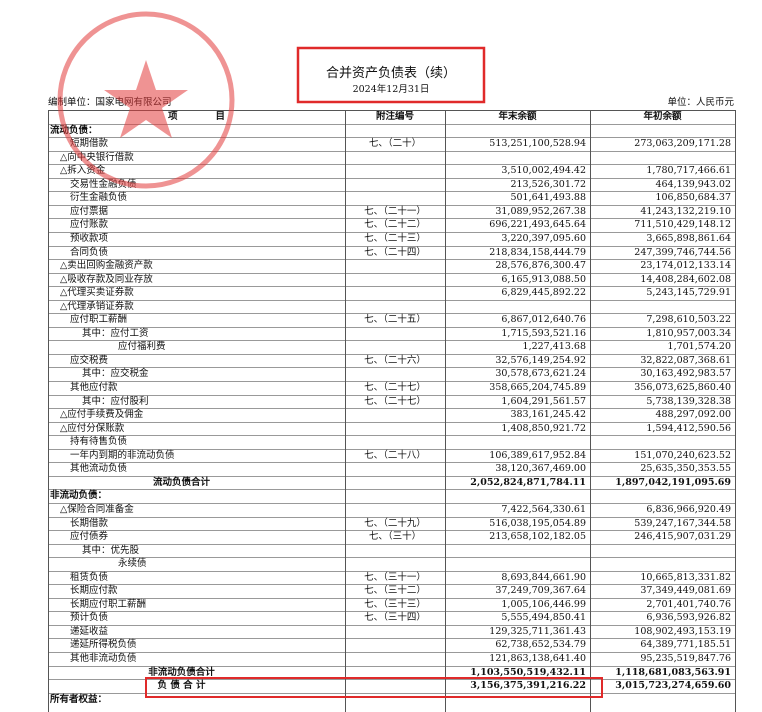 The image size is (762, 712). I want to click on end-balance: 8,693,844,661.90, so click(543, 577).